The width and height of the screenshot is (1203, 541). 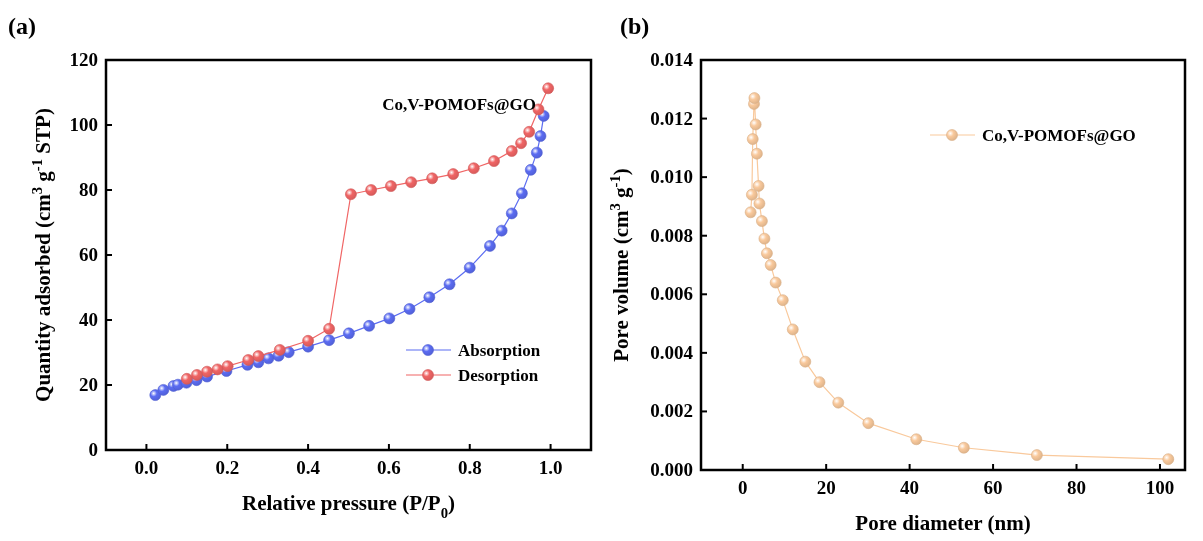 I want to click on chart-title: (b), so click(x=635, y=26).